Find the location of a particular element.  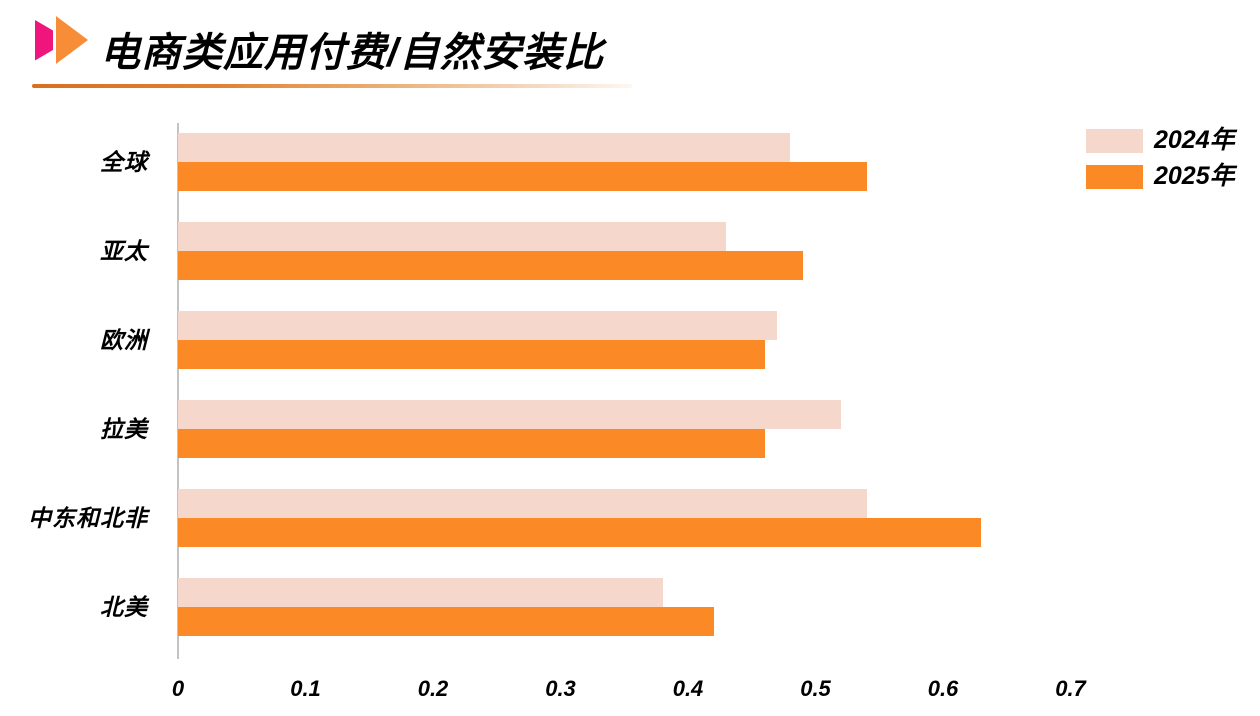

bar-2024年-全球 is located at coordinates (484, 147).